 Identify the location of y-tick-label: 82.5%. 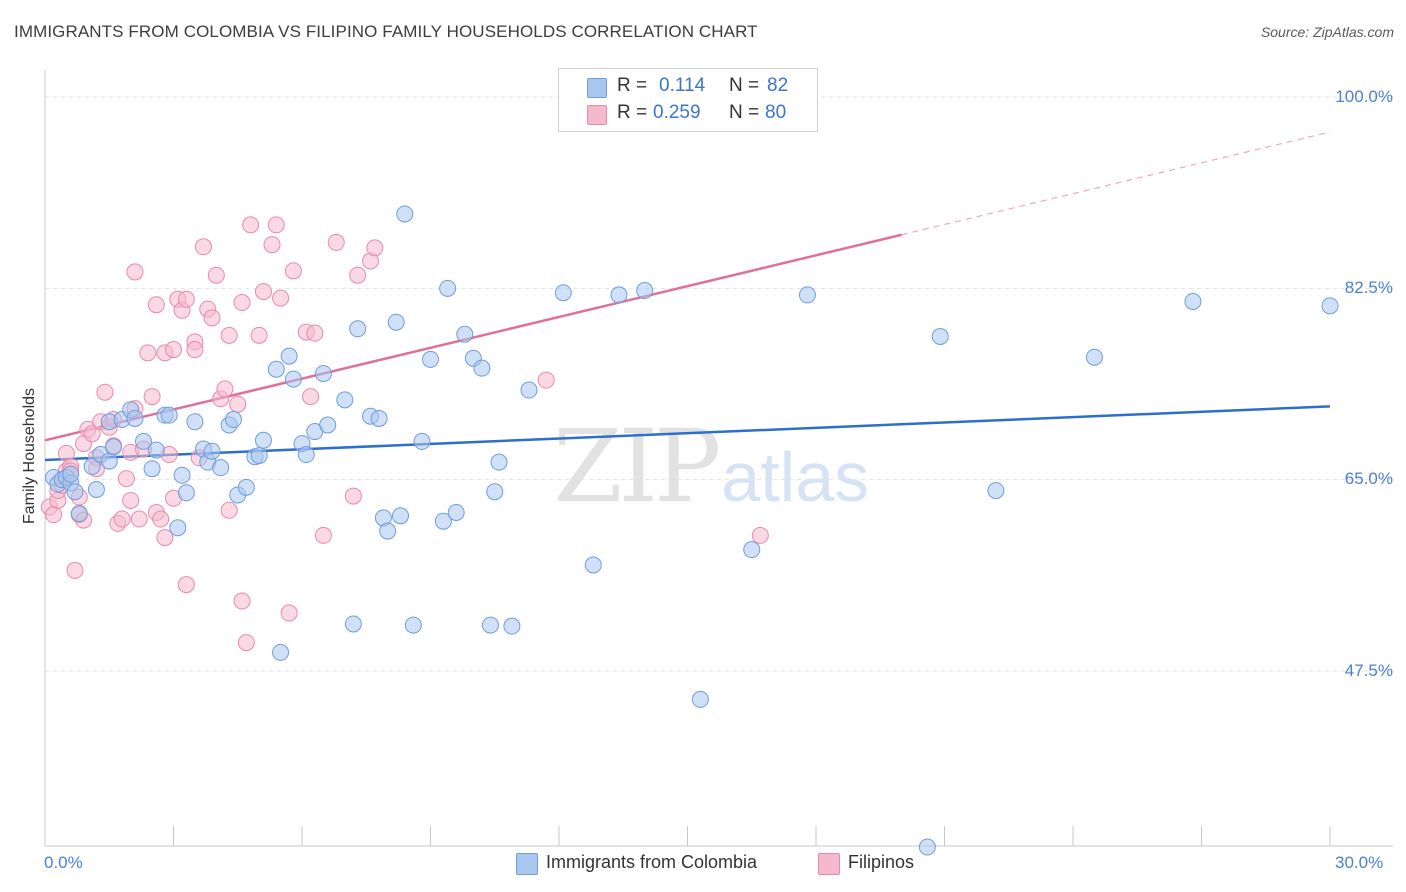
(1368, 287).